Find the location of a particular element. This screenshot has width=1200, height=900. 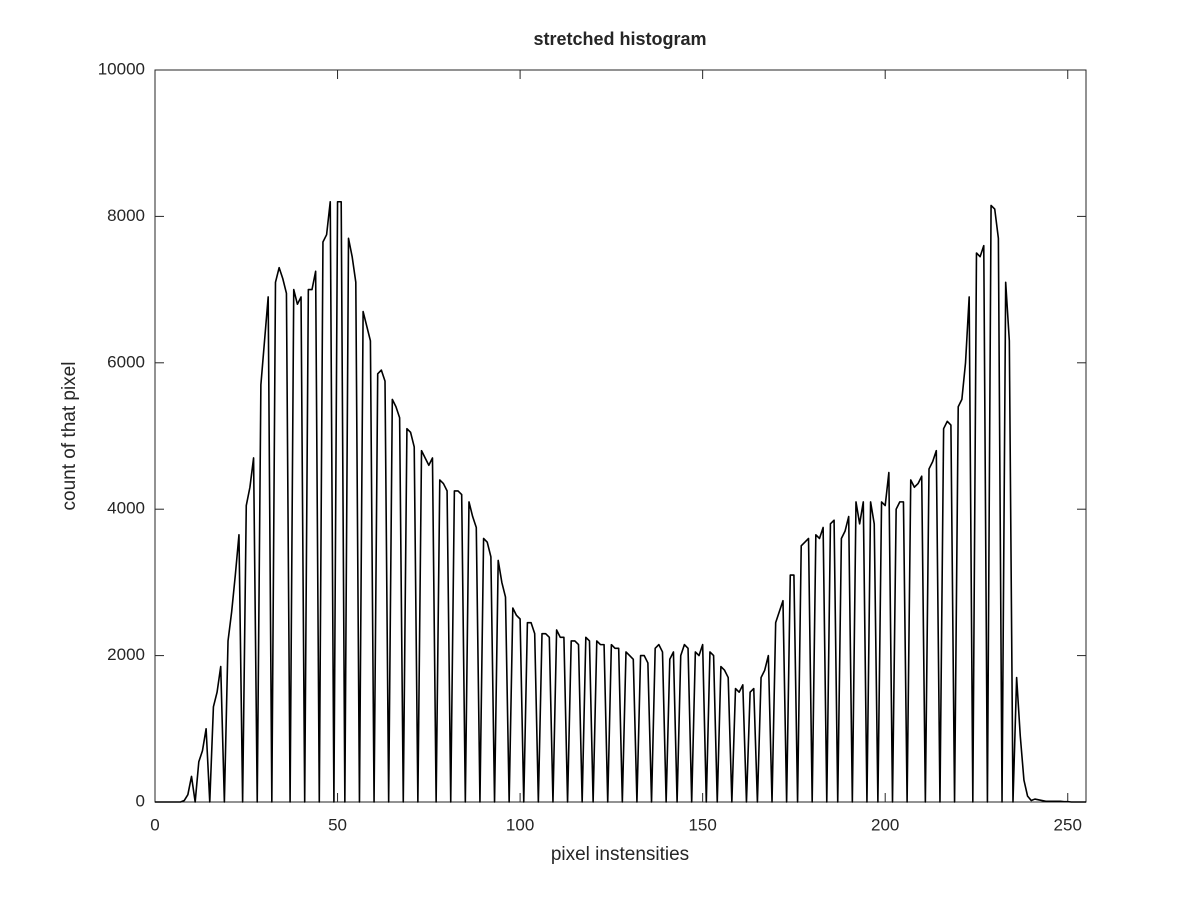

x-axis-label: pixel instensities is located at coordinates (620, 854).